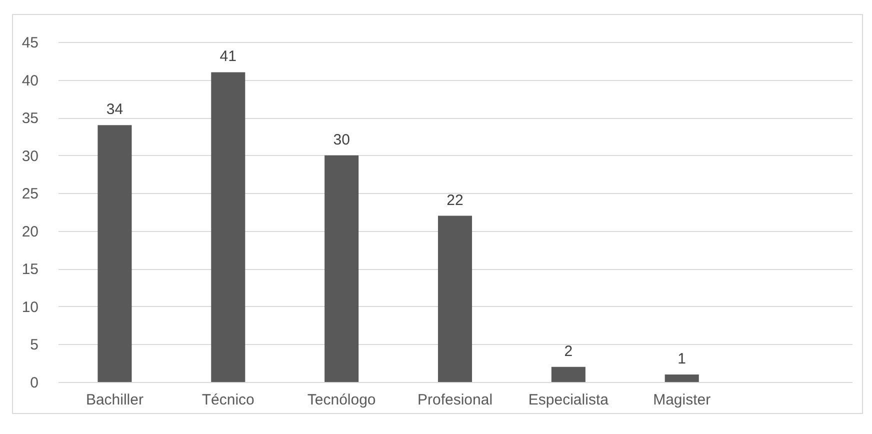 This screenshot has height=434, width=872. Describe the element at coordinates (34, 383) in the screenshot. I see `y-tick-label: 0` at that location.